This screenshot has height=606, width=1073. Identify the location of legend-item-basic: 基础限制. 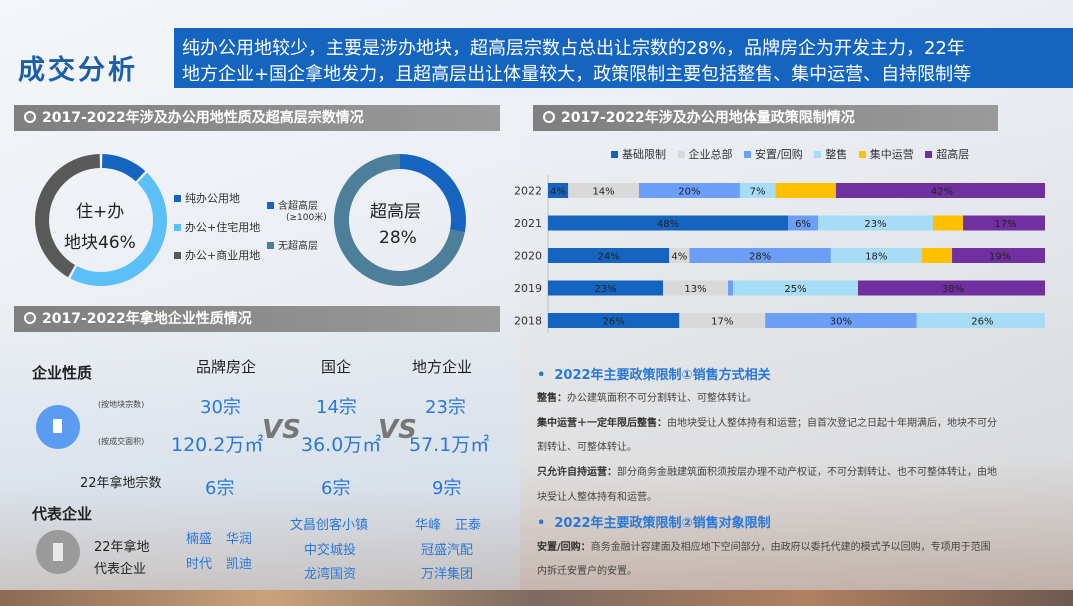
(638, 154).